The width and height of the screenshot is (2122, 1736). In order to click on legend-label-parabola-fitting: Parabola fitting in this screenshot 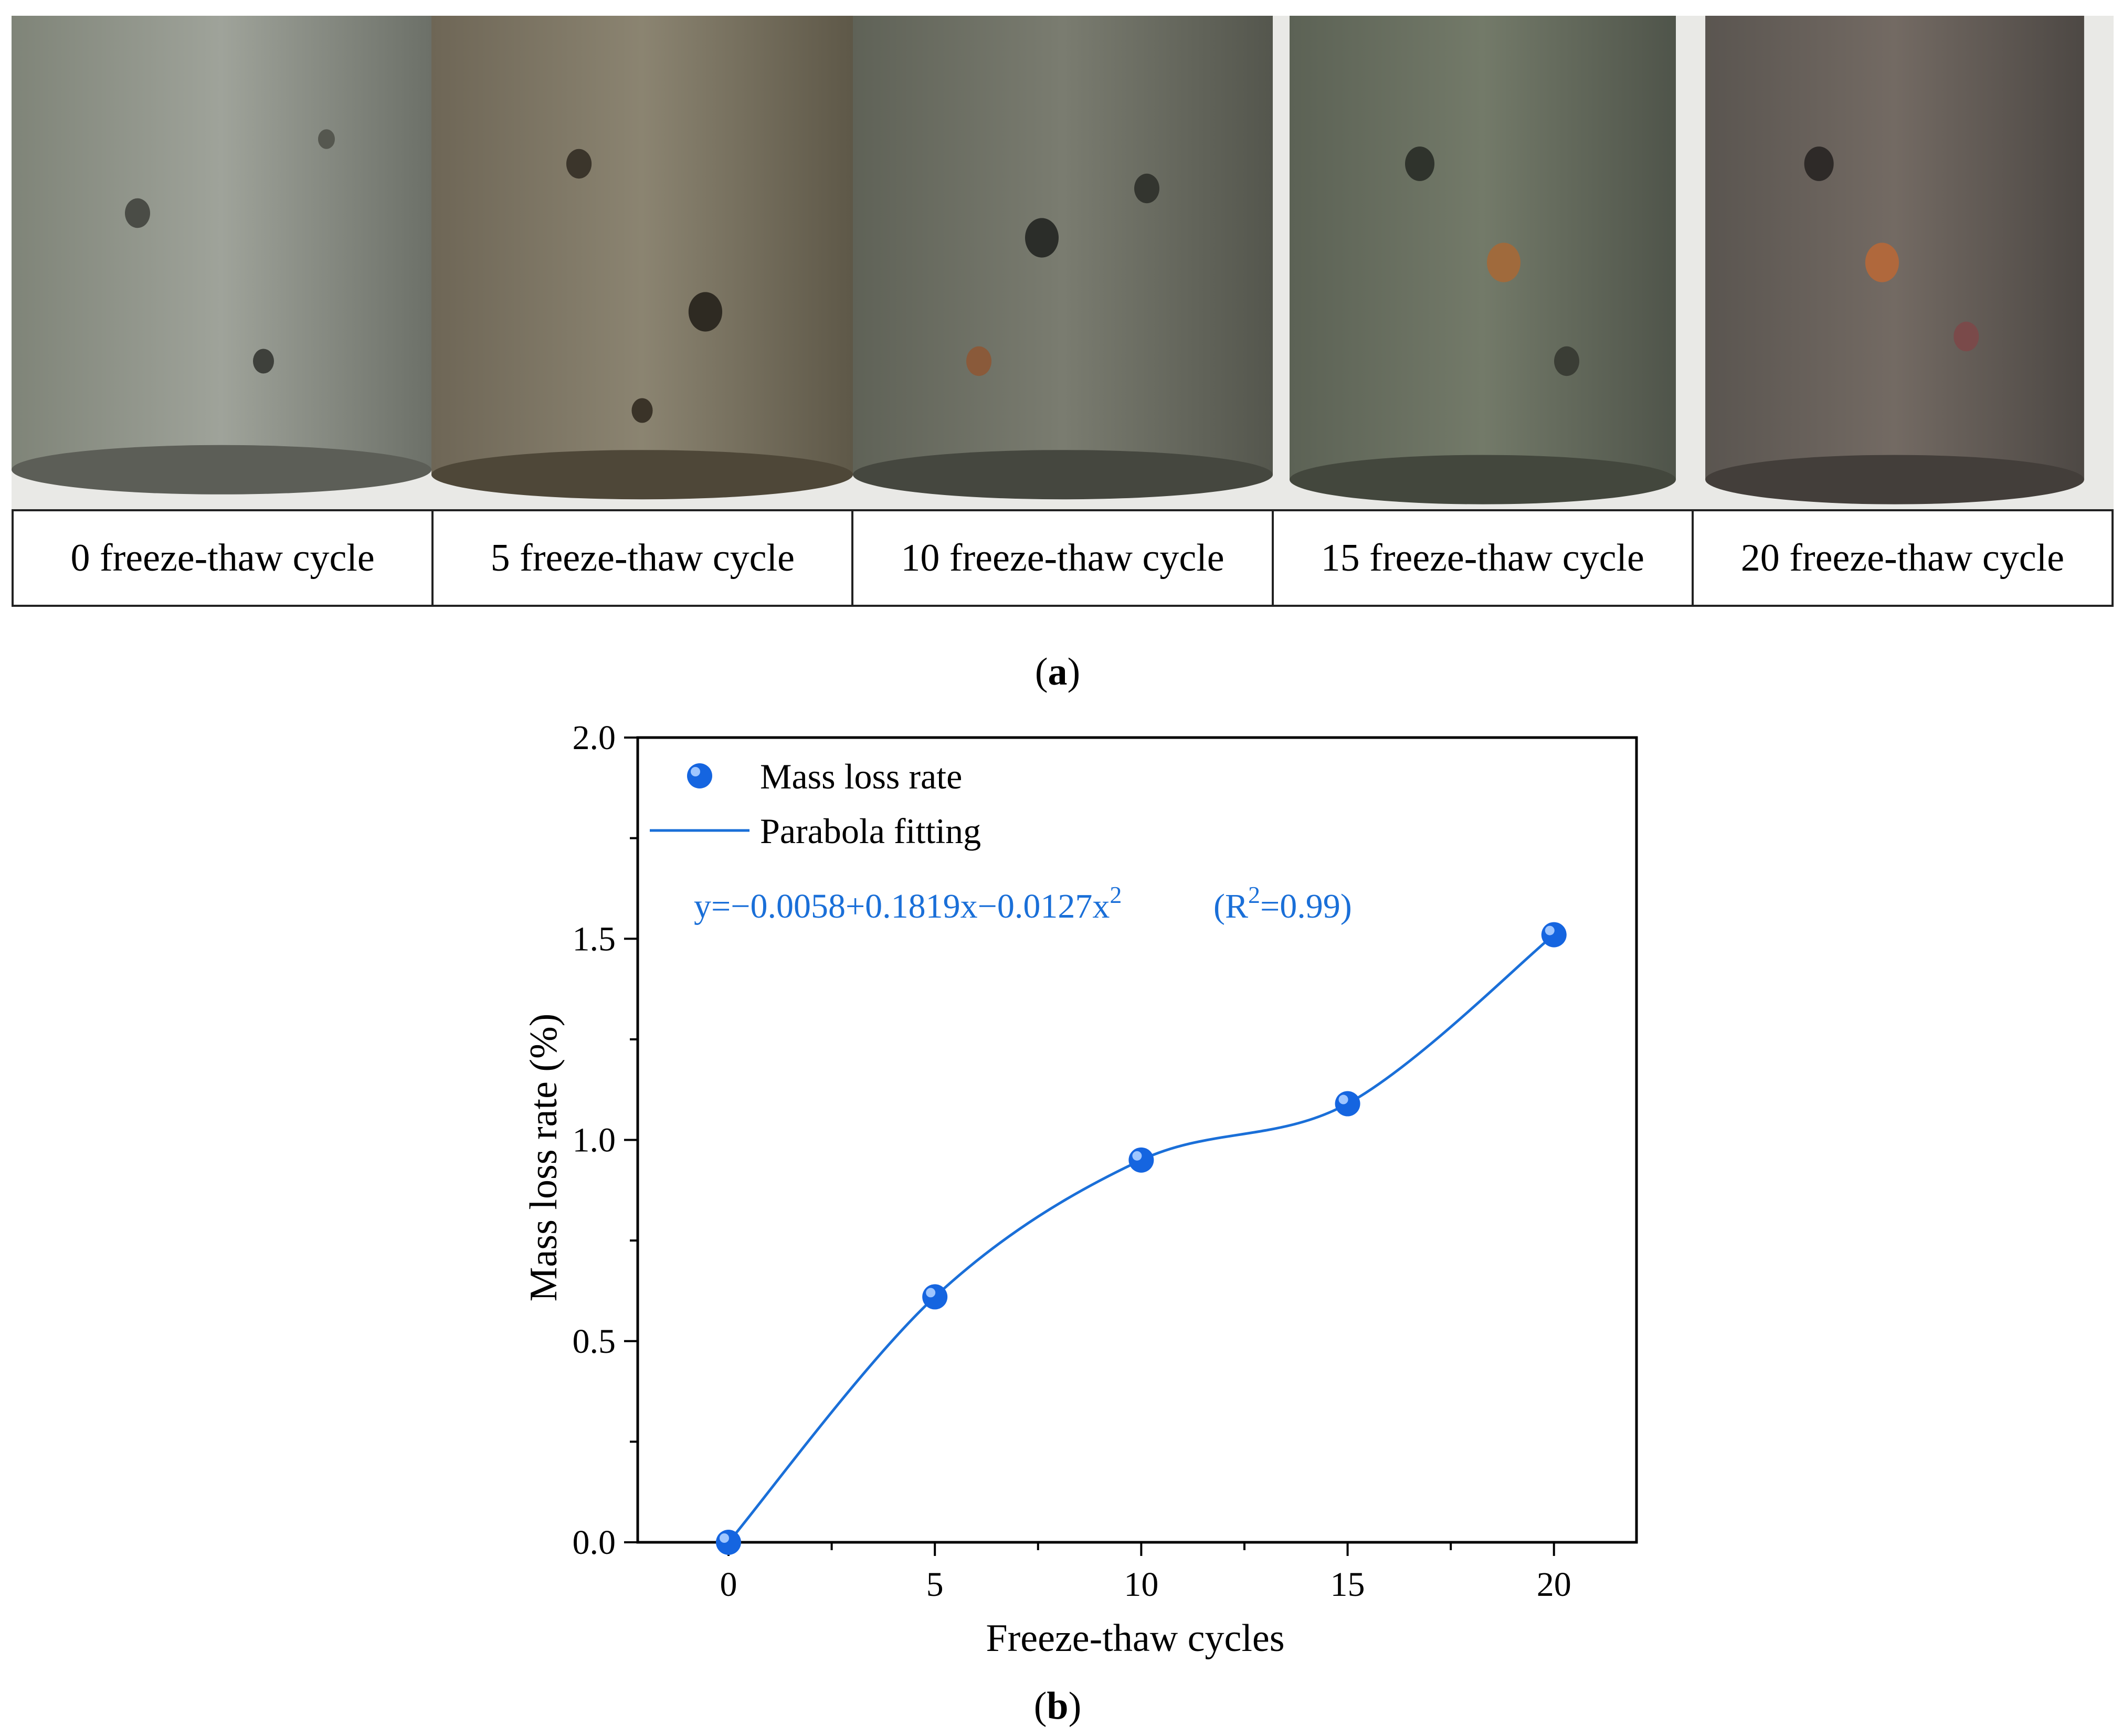, I will do `click(870, 831)`.